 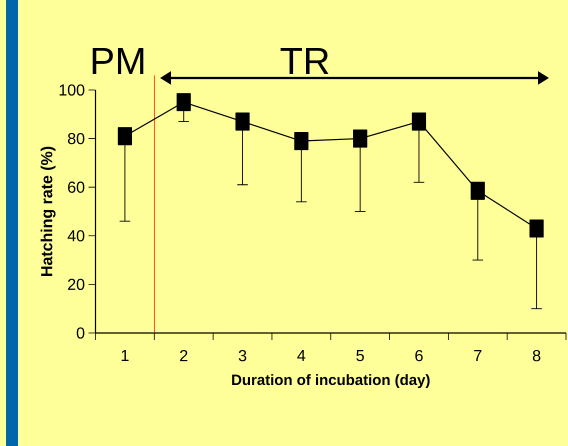 I want to click on x-tick-label: 3, so click(x=242, y=356).